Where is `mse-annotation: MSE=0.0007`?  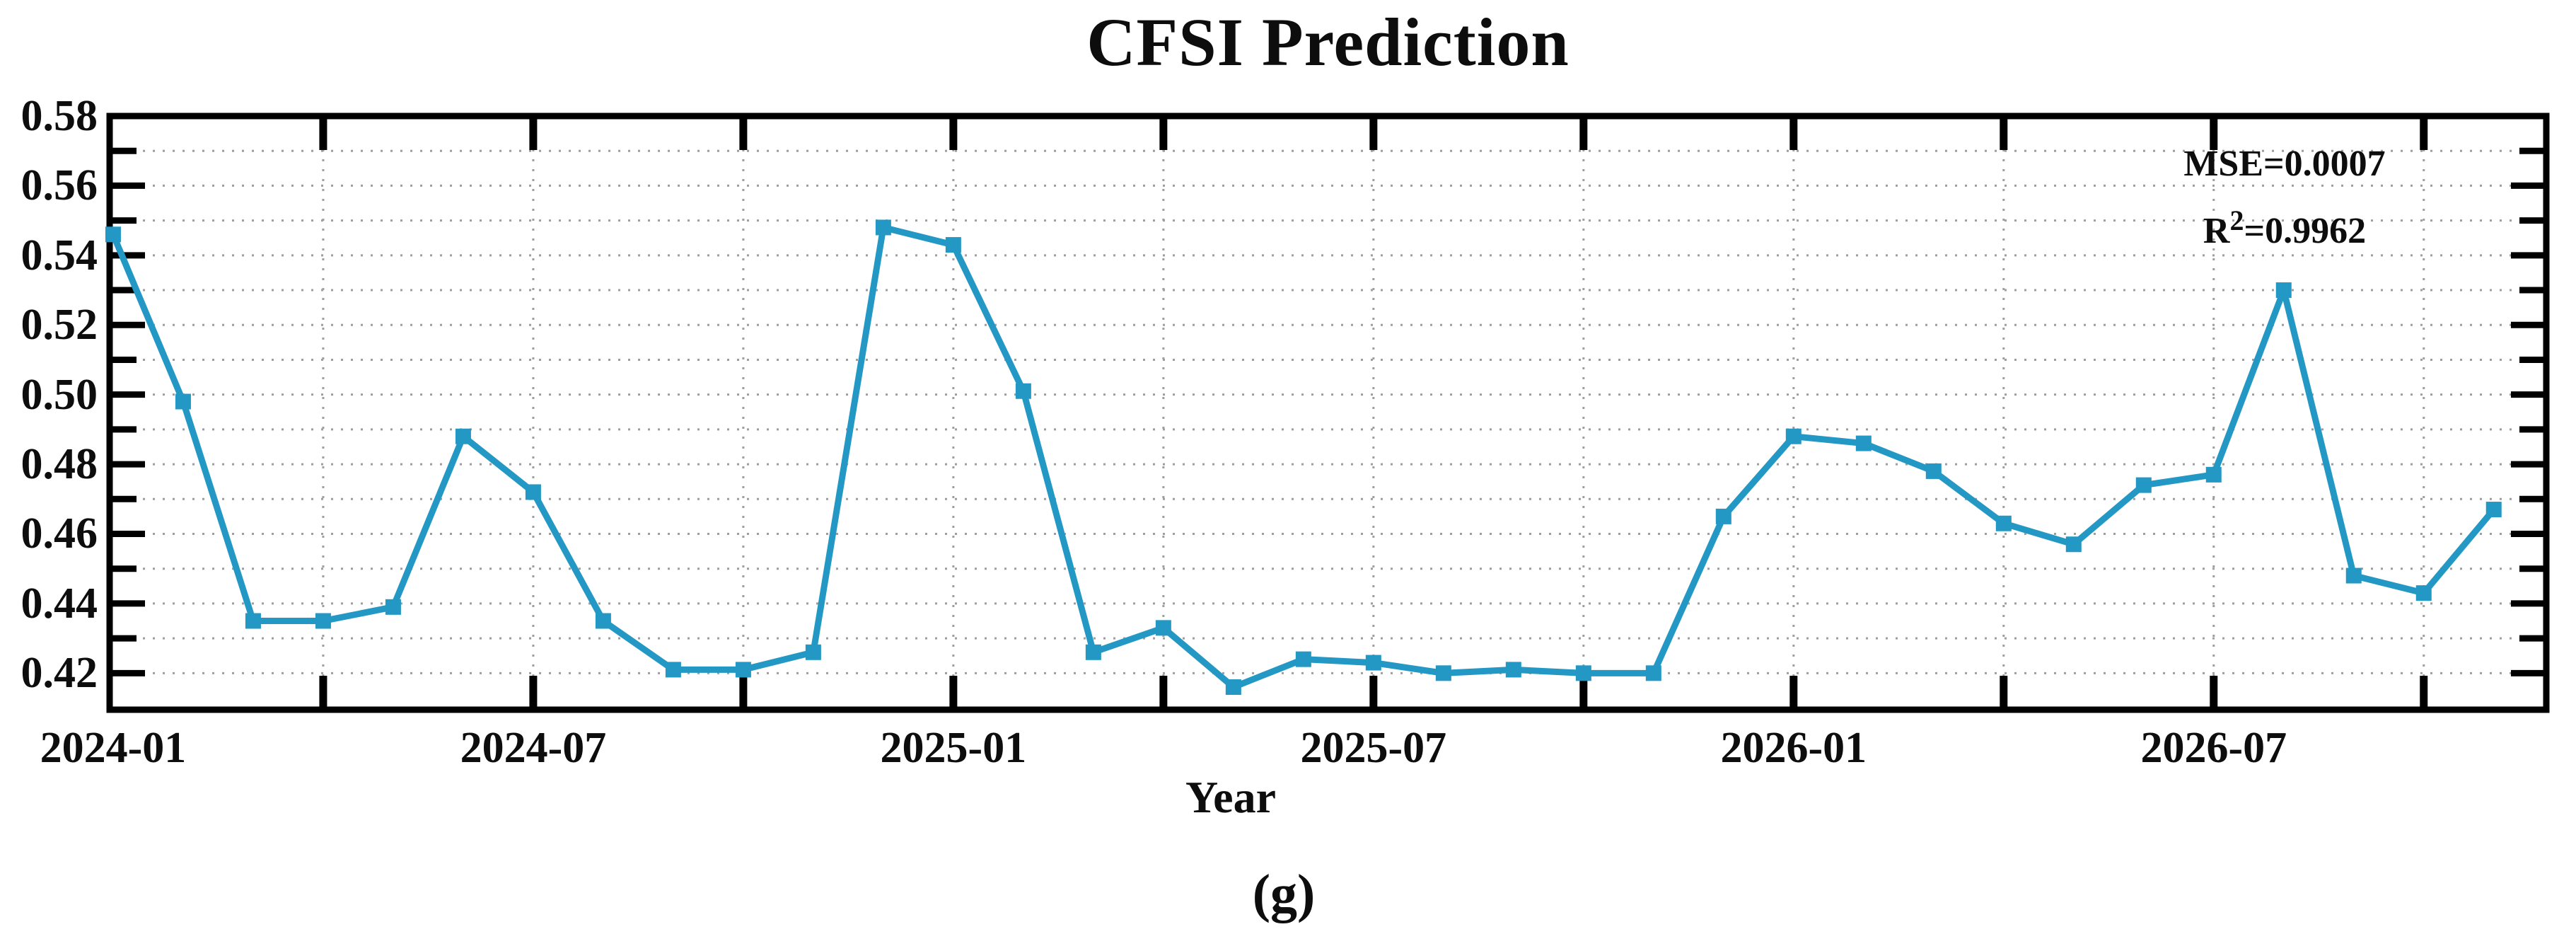
mse-annotation: MSE=0.0007 is located at coordinates (2284, 164).